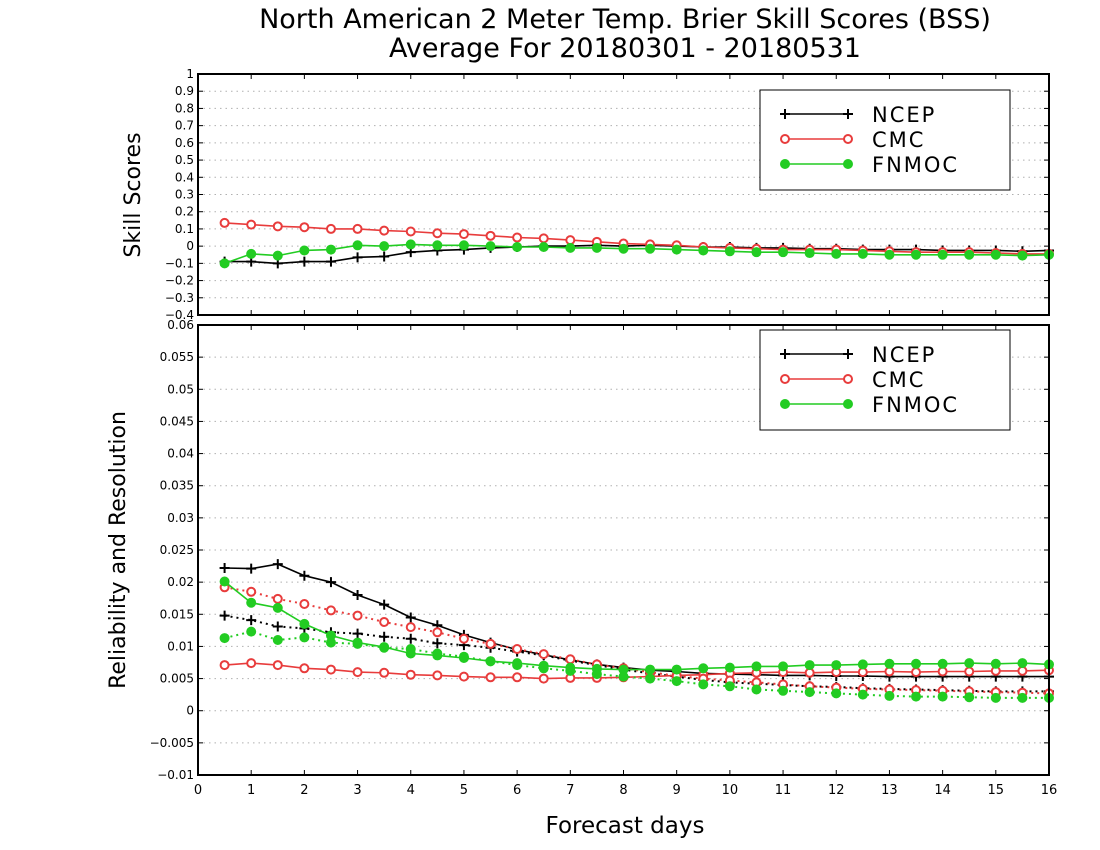 The image size is (1100, 850). Describe the element at coordinates (623, 790) in the screenshot. I see `x-tick-label: 8` at that location.